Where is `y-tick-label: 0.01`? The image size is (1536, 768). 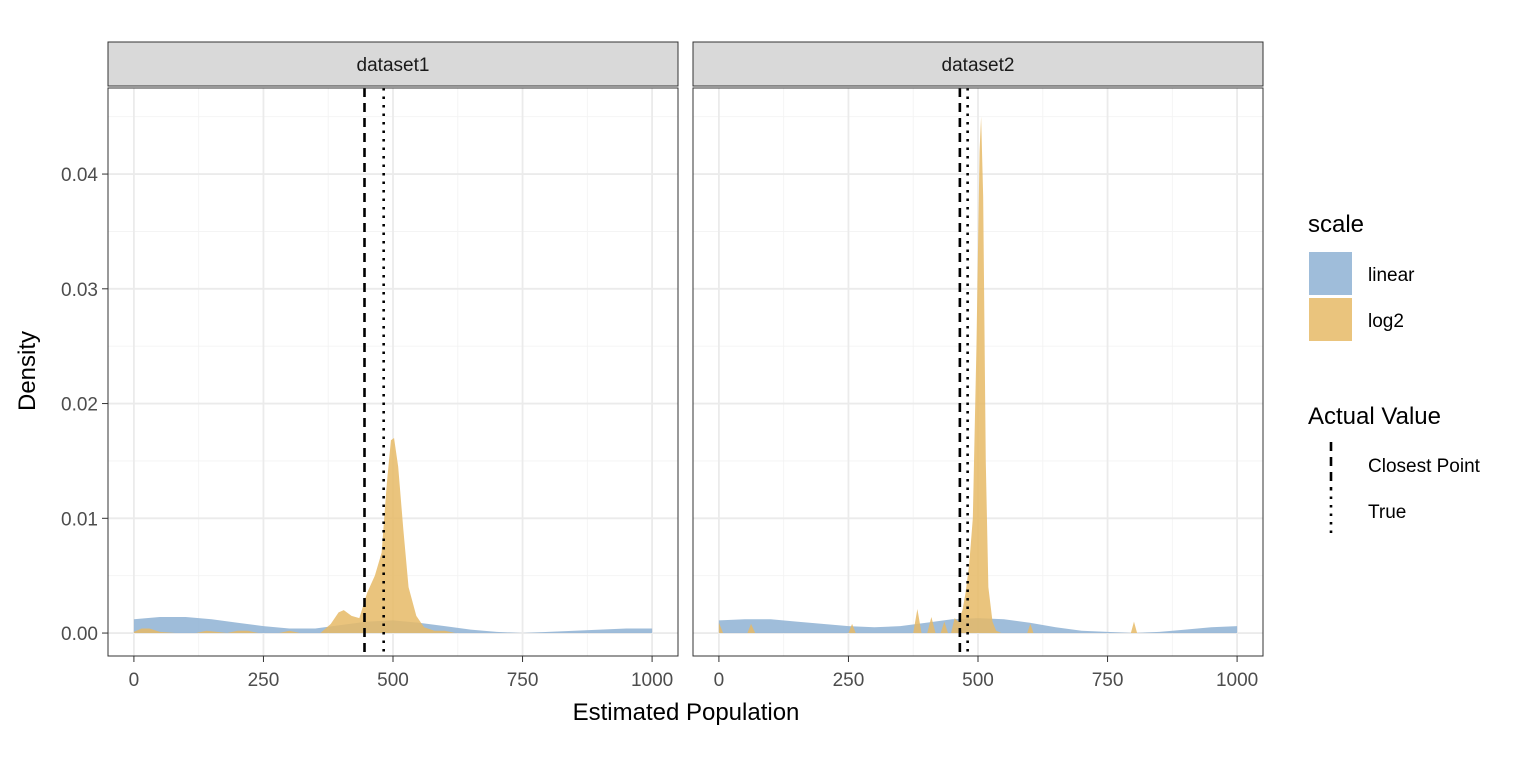
y-tick-label: 0.01 is located at coordinates (79, 519).